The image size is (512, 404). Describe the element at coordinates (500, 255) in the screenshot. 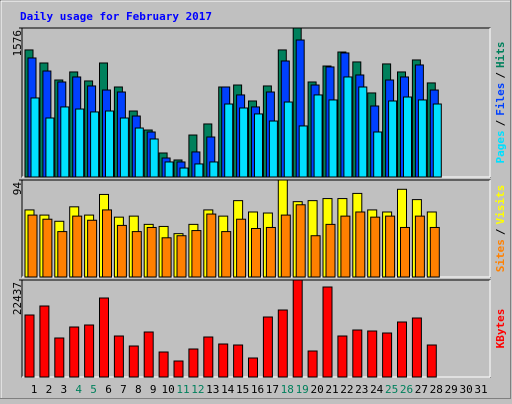

I see `legend-entry: Sites` at that location.